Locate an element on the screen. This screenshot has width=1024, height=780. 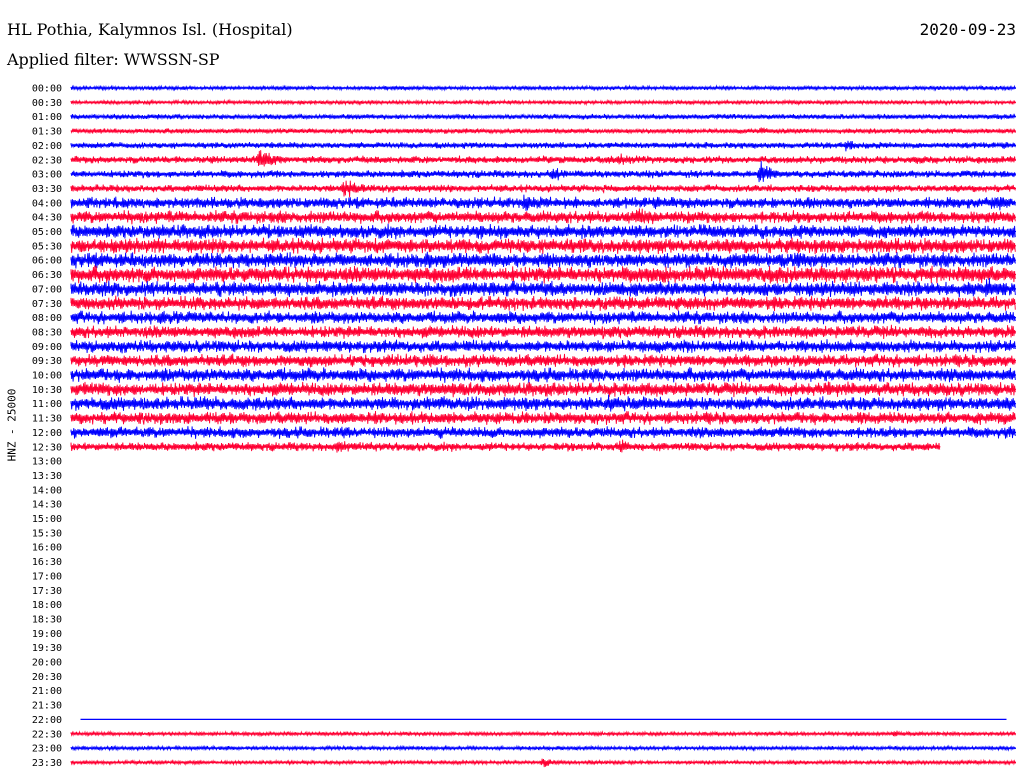
row-label-0530: 05:30 is located at coordinates (47, 246).